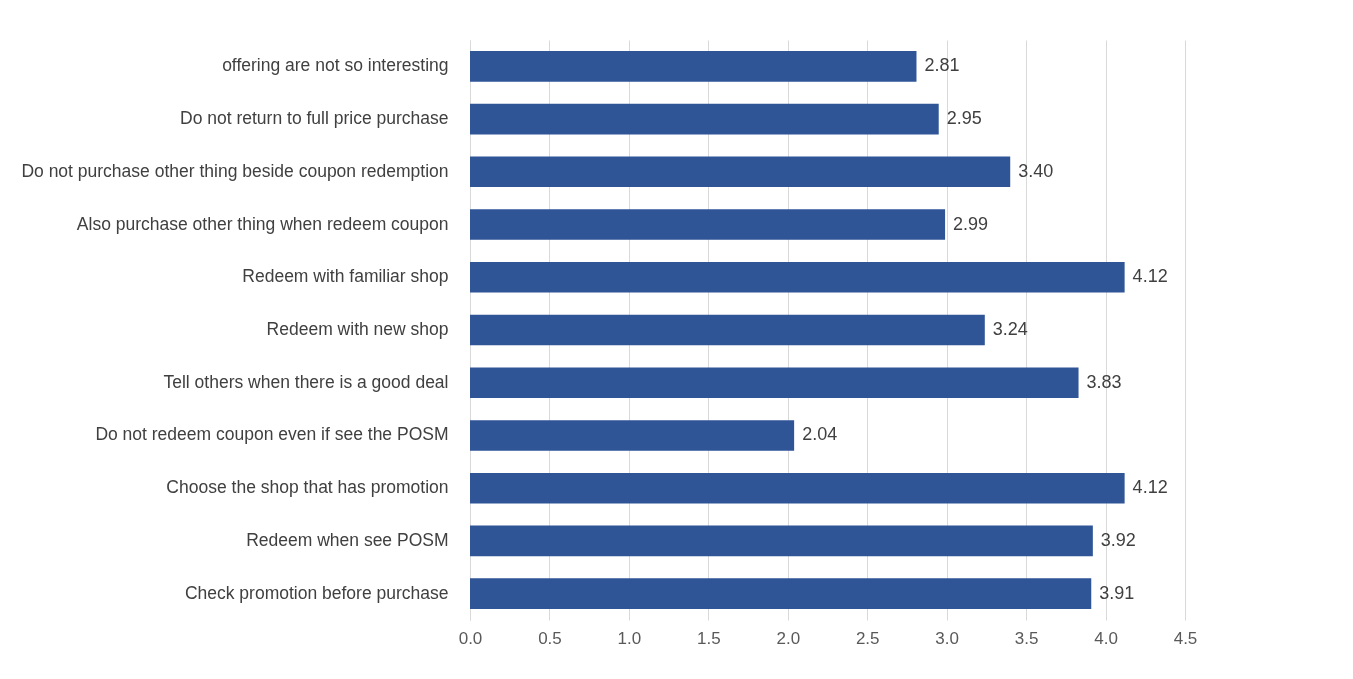  I want to click on y-tick-label: Redeem with familiar shop, so click(345, 276).